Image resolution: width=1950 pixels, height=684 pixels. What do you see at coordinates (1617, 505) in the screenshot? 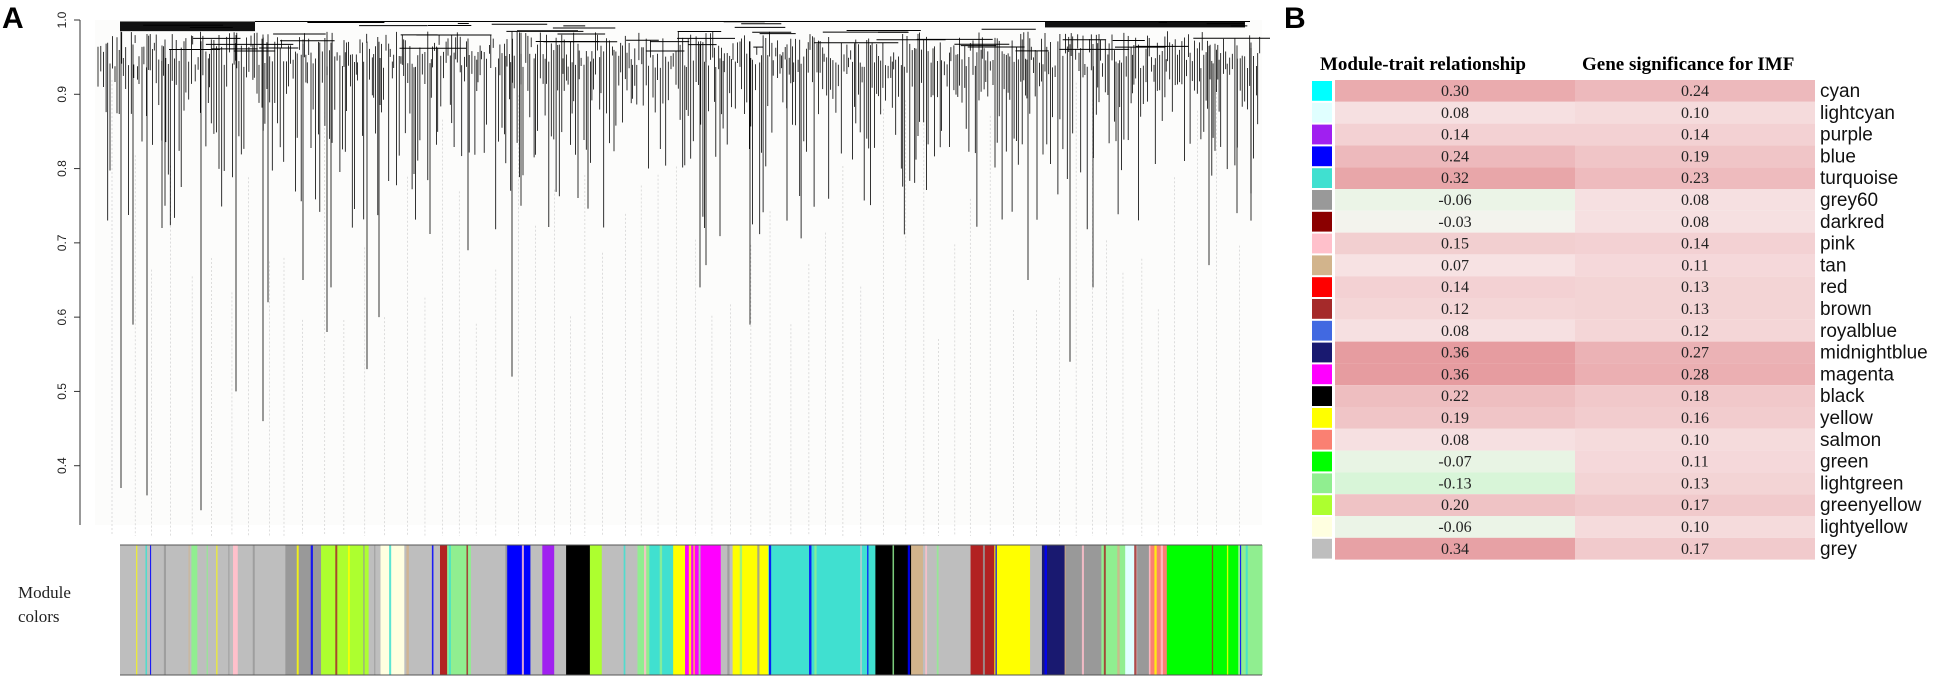
I see `heatmap-row: 0.20 0.17 greenyellow` at bounding box center [1617, 505].